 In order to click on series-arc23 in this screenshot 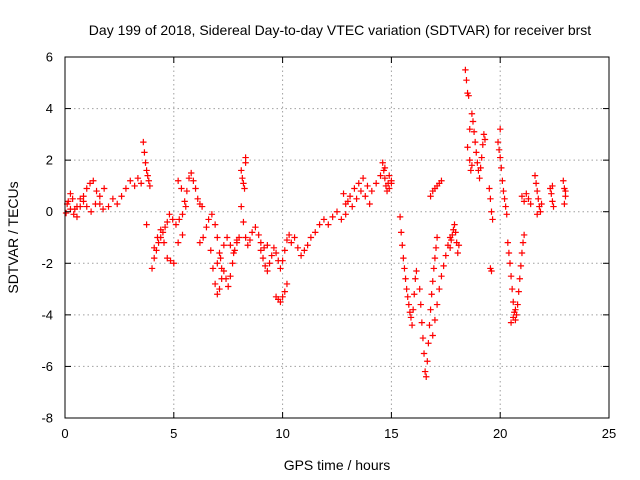, I will do `click(454, 239)`.